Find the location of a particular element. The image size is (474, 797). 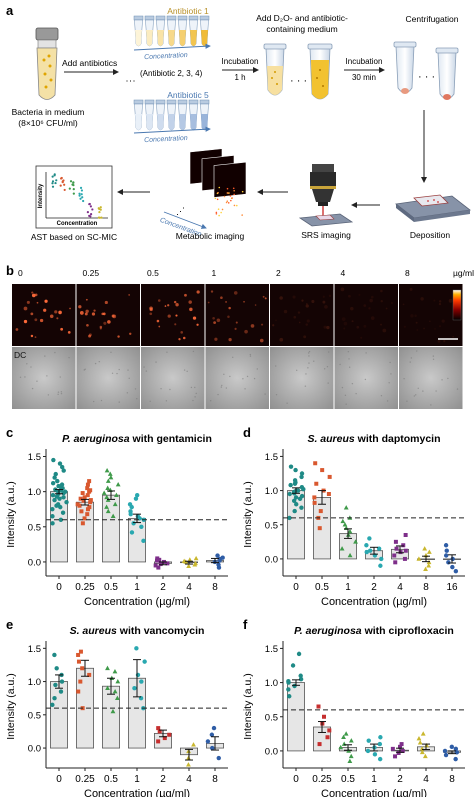

chart-title: S. aureus with daptomycin is located at coordinates (373, 439).